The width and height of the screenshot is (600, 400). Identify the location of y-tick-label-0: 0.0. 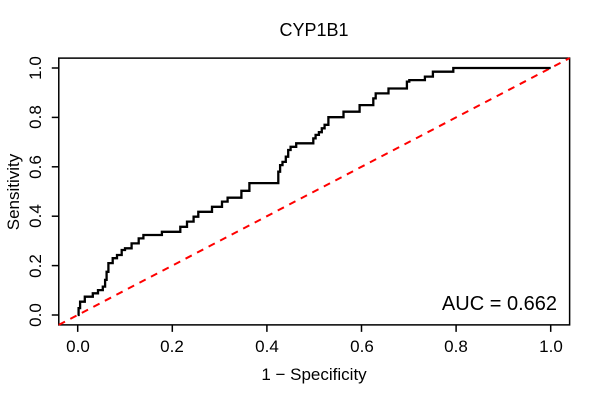
(35, 315).